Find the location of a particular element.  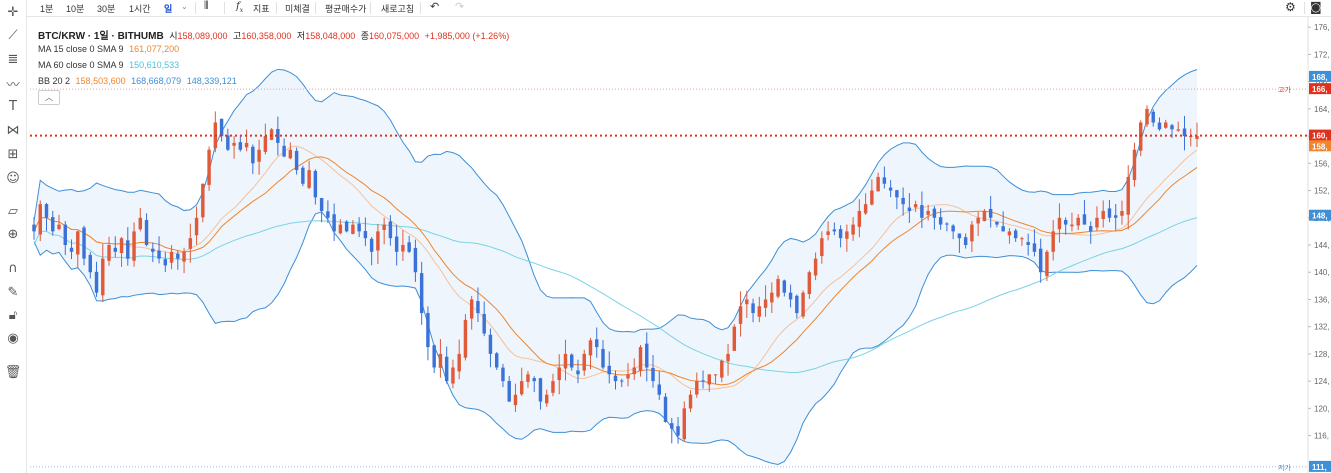

indicators-icon: fx is located at coordinates (240, 7).